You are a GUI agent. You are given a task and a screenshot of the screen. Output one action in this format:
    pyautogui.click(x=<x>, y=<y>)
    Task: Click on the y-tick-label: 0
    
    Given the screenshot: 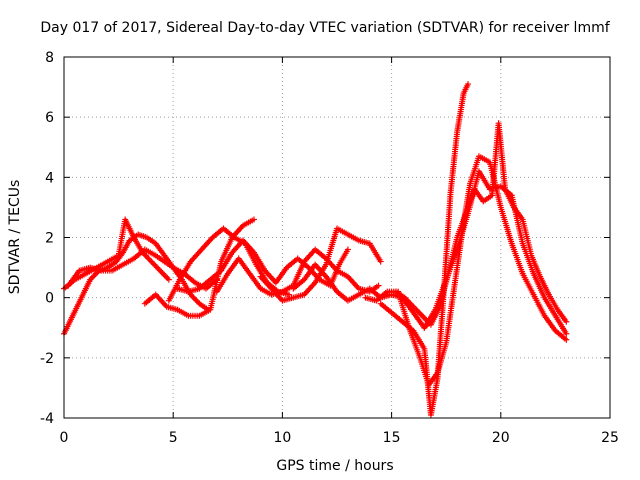 What is the action you would take?
    pyautogui.click(x=49, y=299)
    